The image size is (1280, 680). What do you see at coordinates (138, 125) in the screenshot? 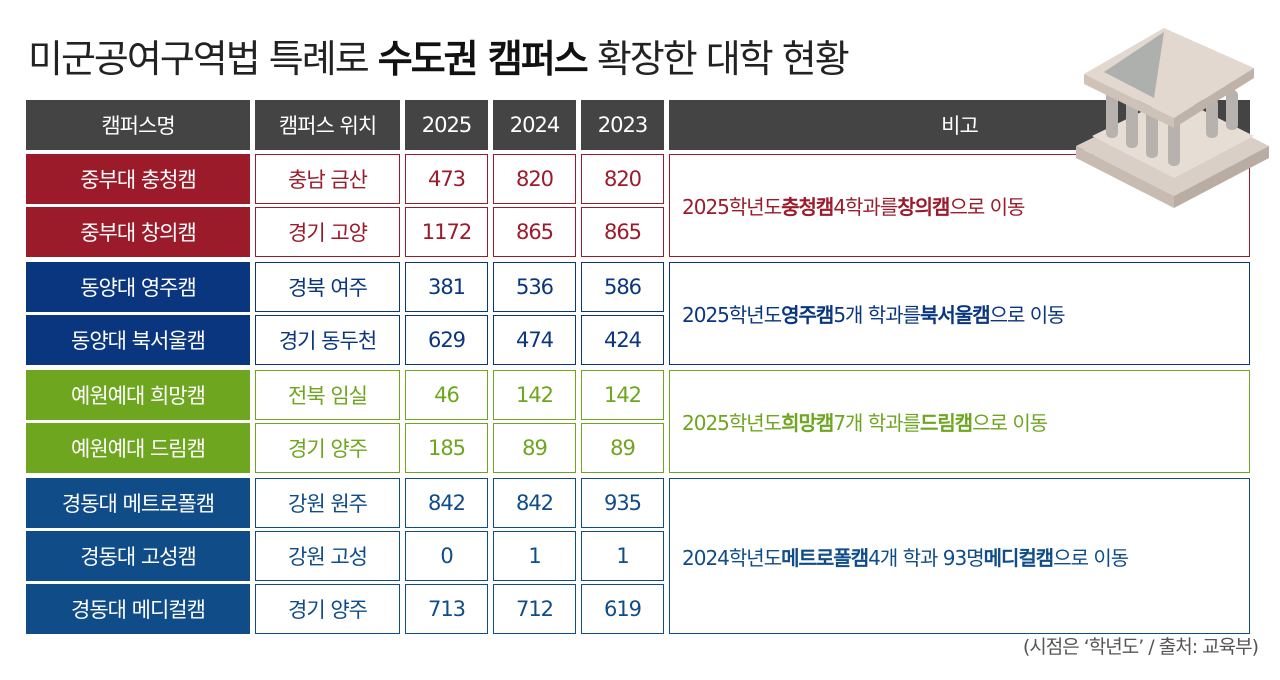
I see `header-campus-name: 캠퍼스명` at bounding box center [138, 125].